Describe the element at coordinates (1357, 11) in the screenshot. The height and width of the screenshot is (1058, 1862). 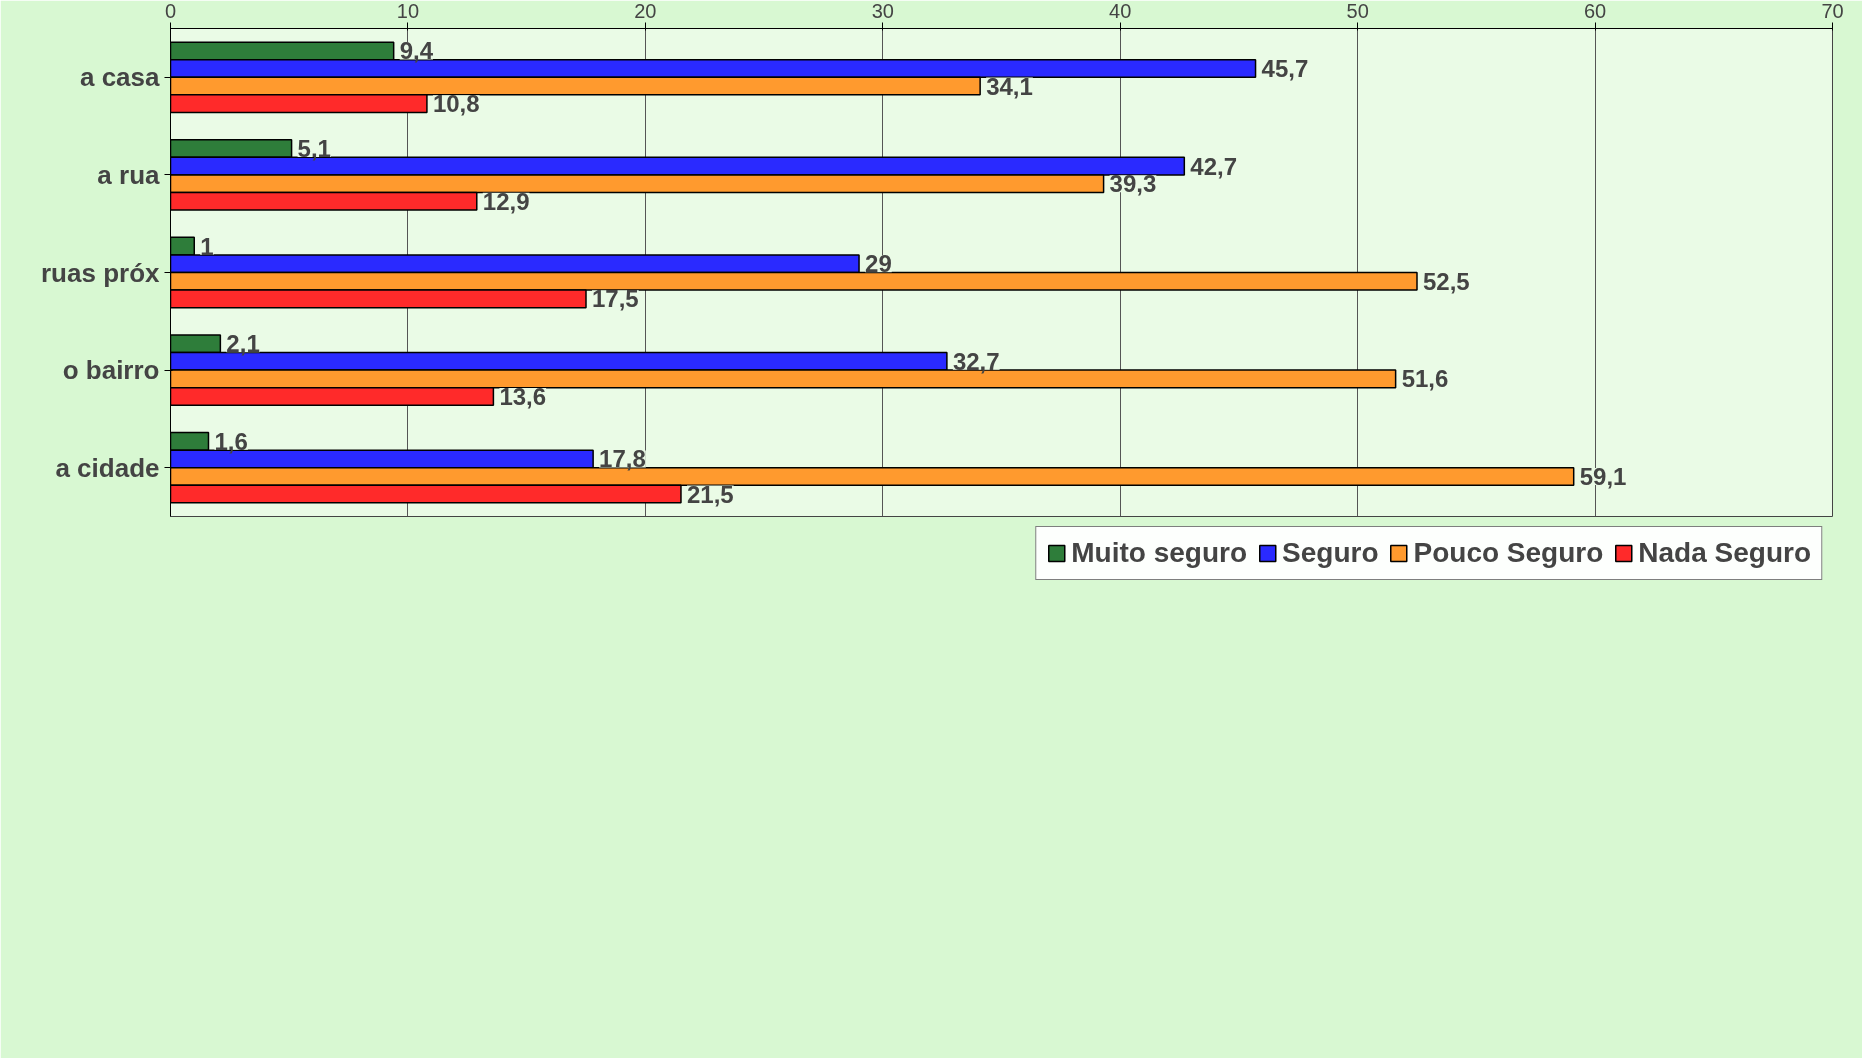
I see `x-tick-label: 50` at that location.